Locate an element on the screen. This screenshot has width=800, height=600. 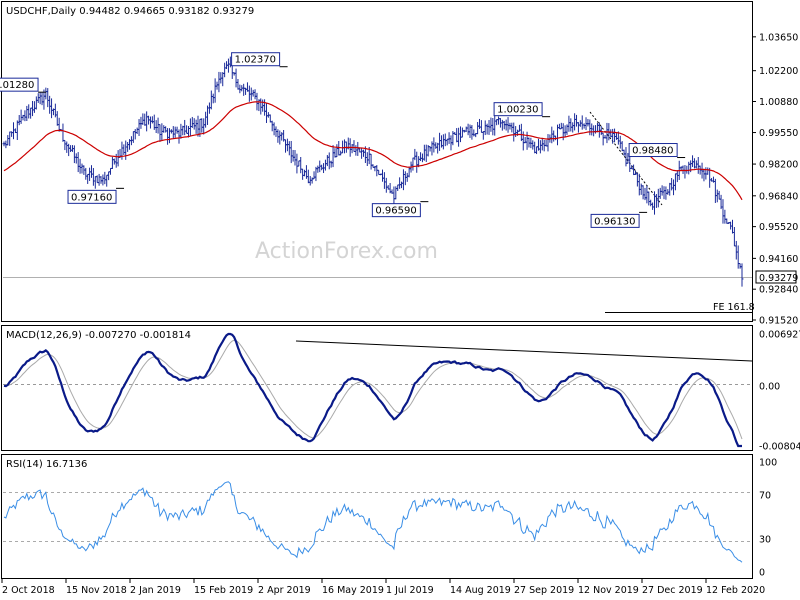
x-tick-label: 15 Feb 2019 is located at coordinates (223, 590).